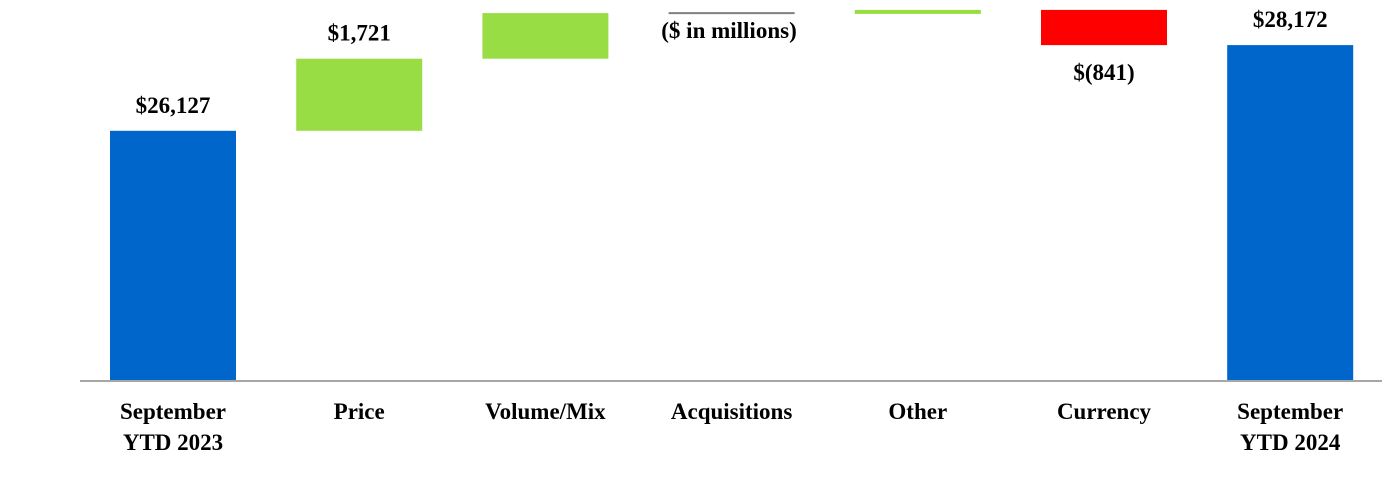 The image size is (1400, 485). I want to click on bar-currency, so click(1104, 27).